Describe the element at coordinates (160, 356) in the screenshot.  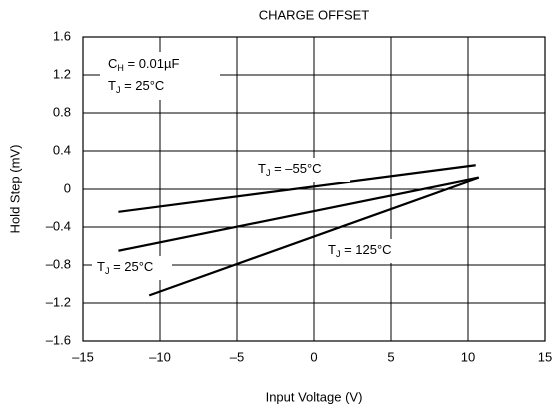
I see `x-tick-label: –10` at that location.